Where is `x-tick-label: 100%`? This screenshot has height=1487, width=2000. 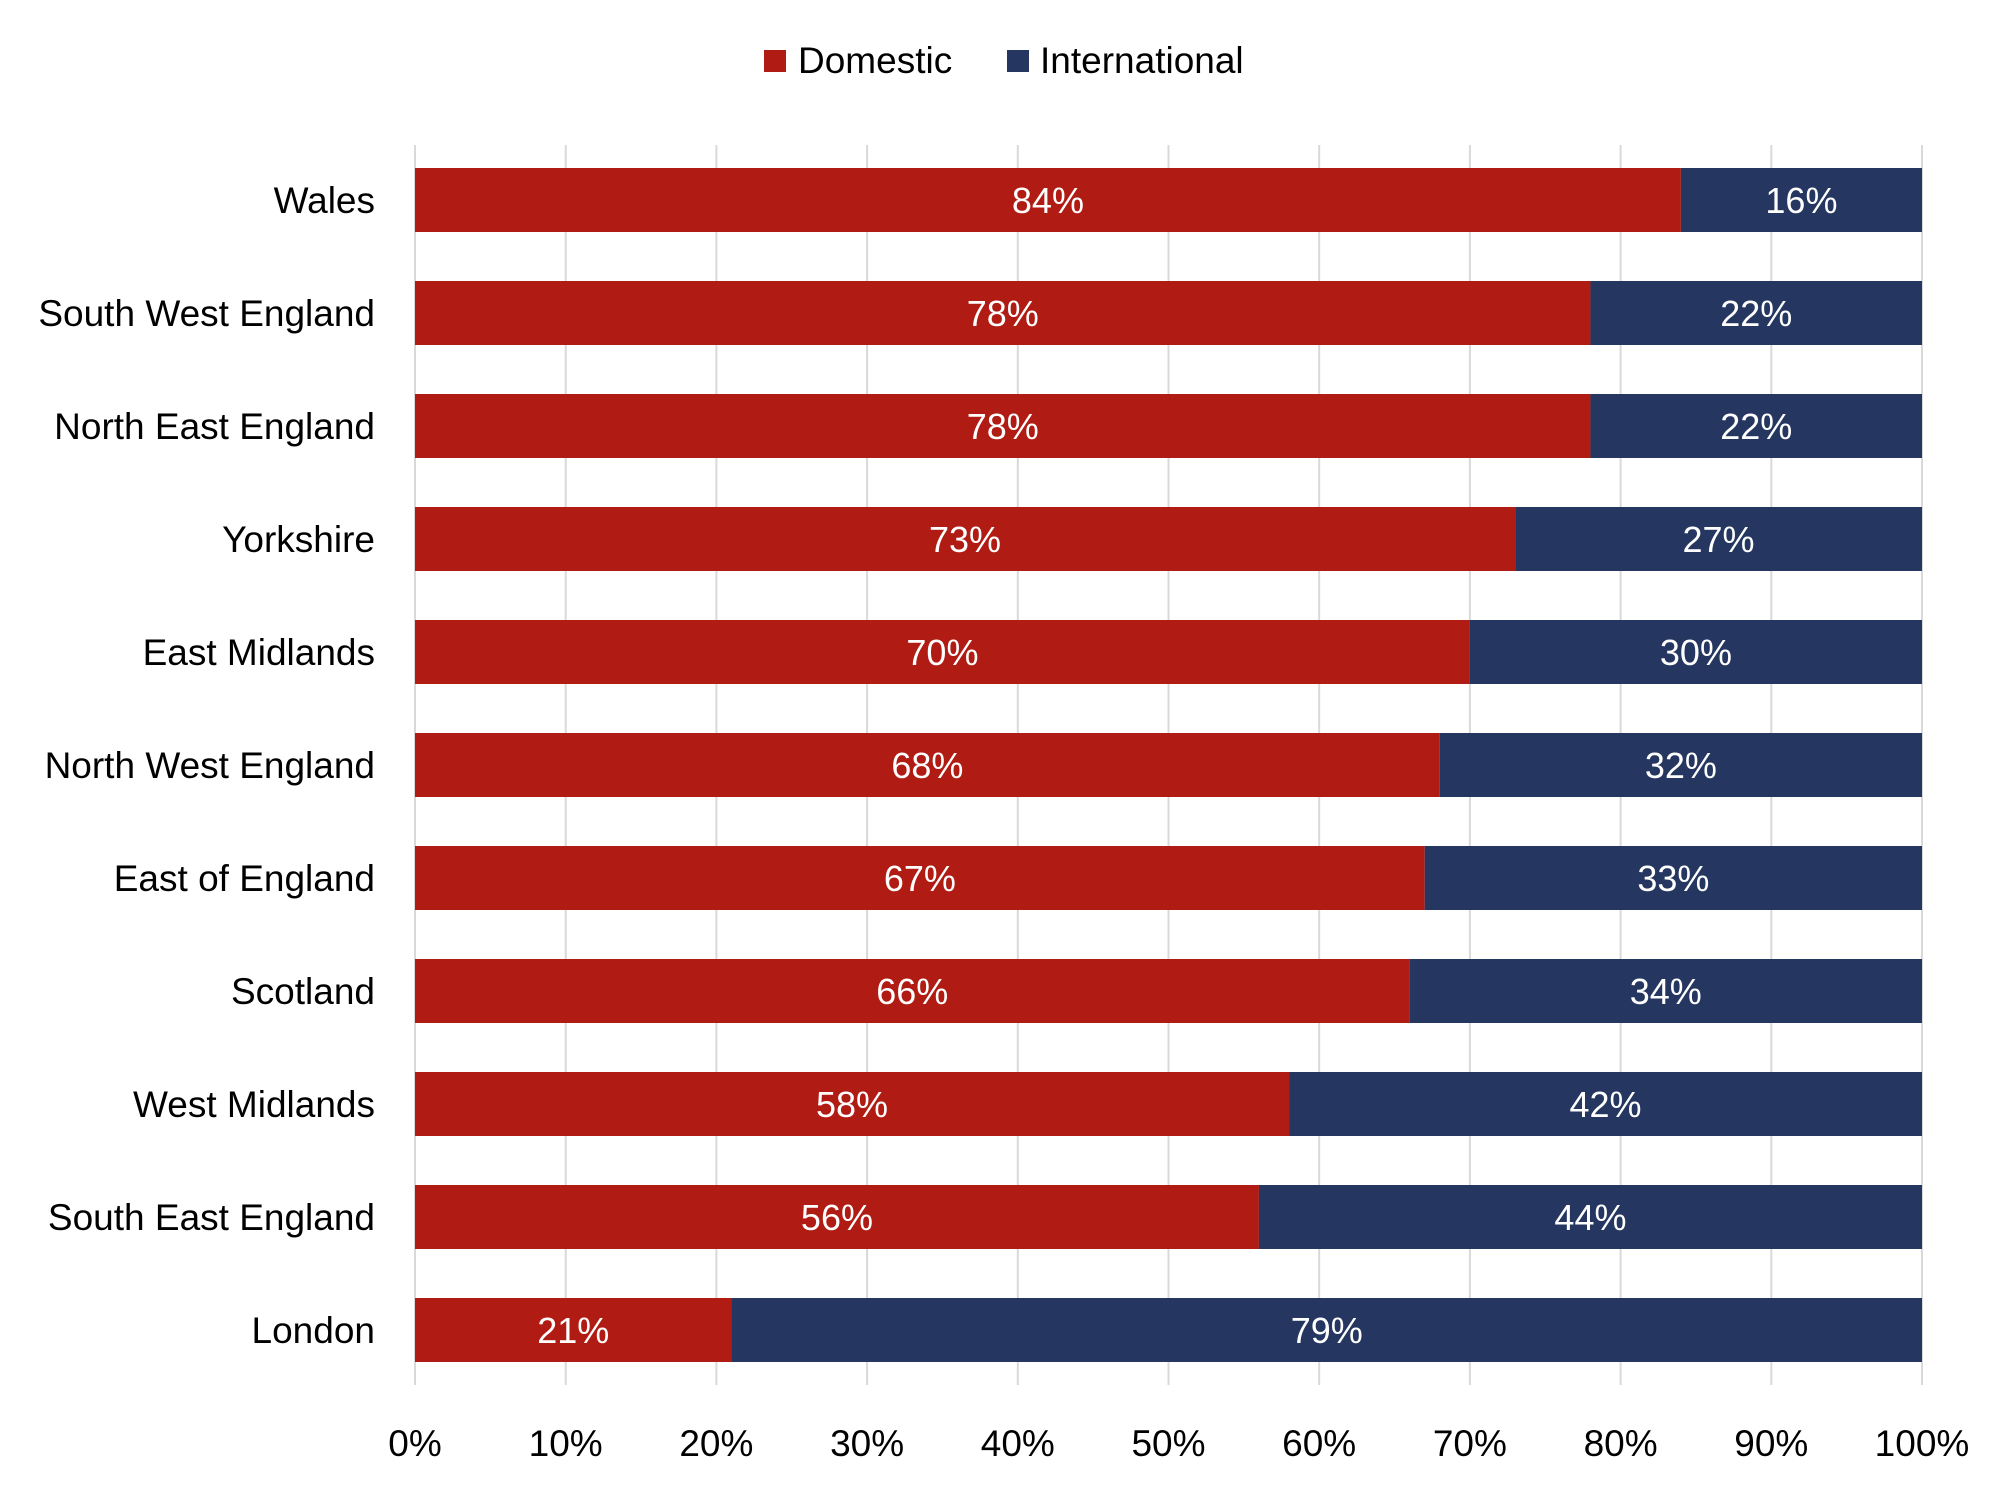 x-tick-label: 100% is located at coordinates (1922, 1443).